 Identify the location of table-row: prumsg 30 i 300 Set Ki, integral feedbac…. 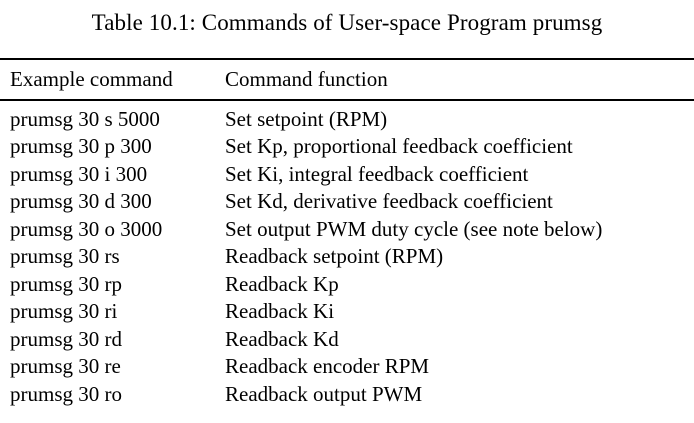
(347, 175).